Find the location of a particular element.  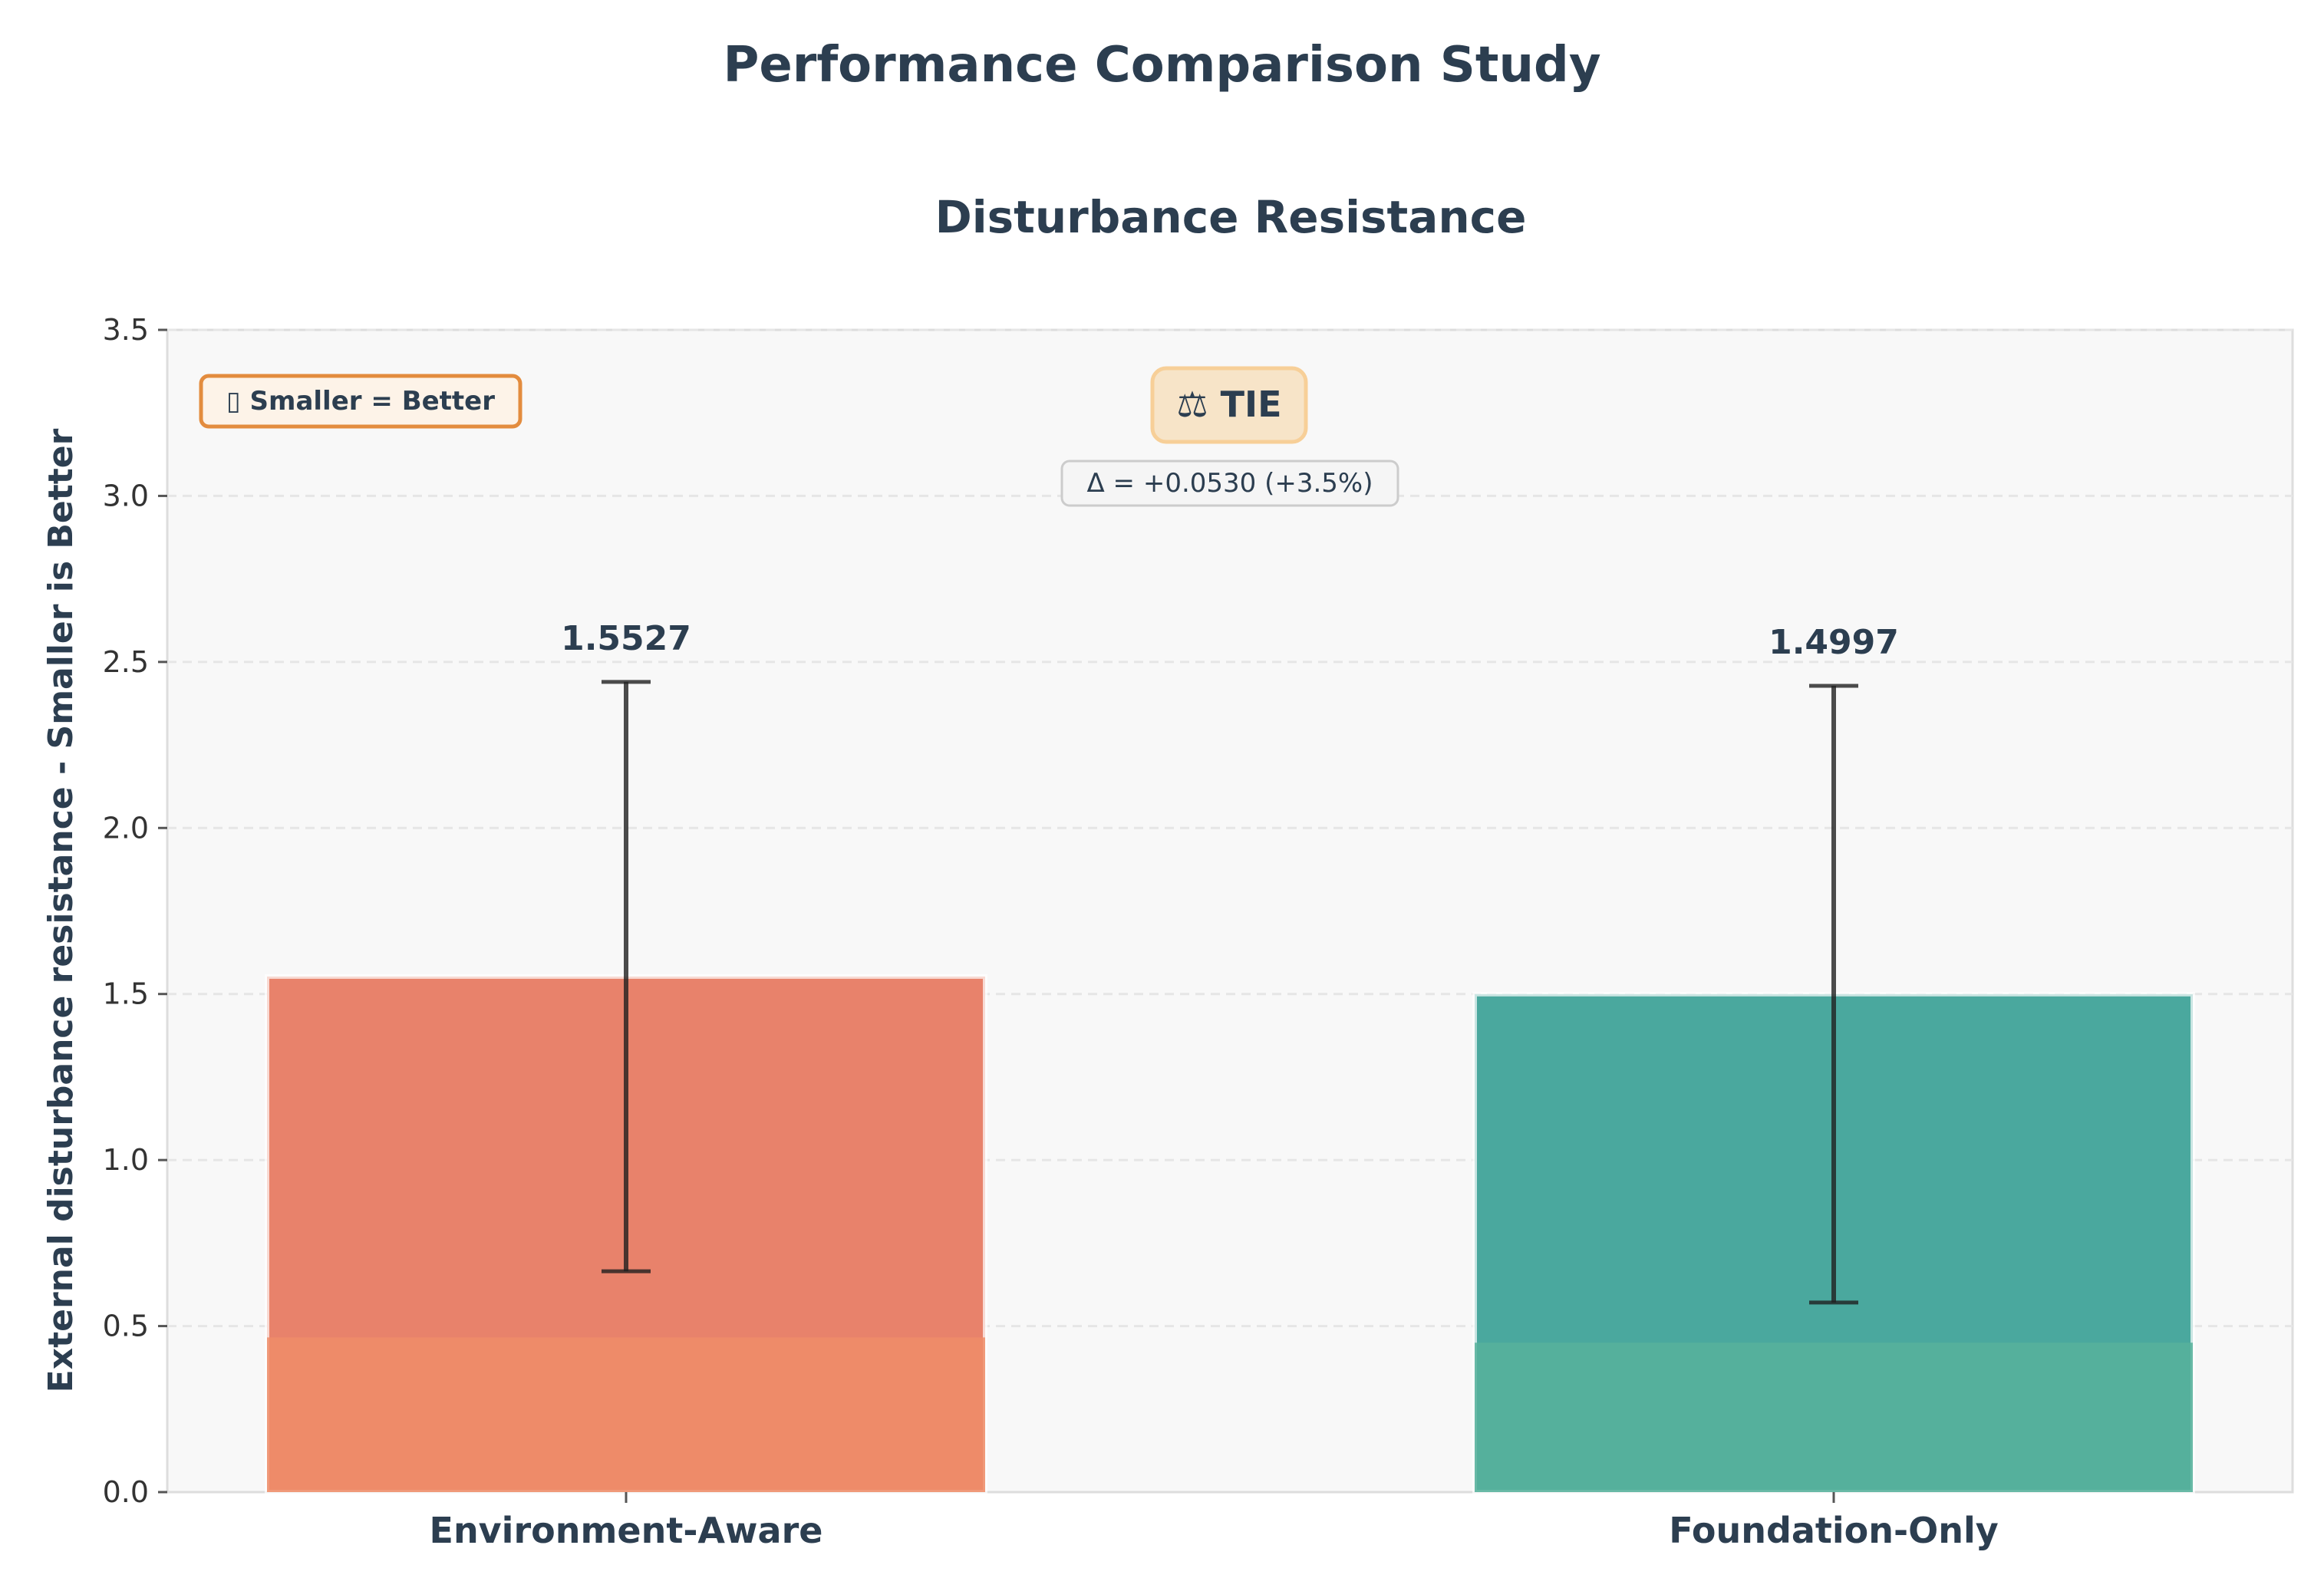

y-tick-label: 1.0 is located at coordinates (126, 1160).